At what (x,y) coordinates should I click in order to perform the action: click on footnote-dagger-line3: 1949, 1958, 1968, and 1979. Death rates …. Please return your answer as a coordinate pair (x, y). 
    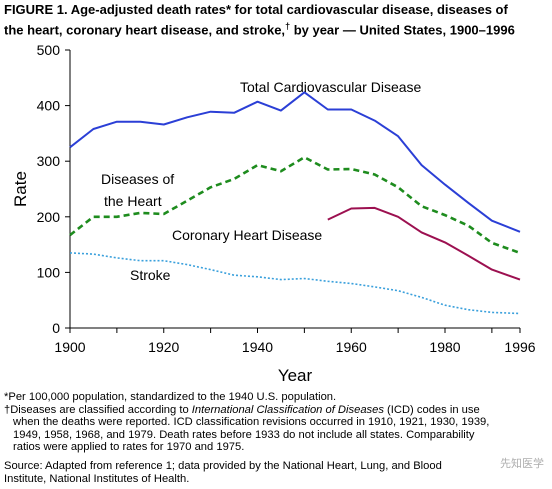
    Looking at the image, I should click on (244, 434).